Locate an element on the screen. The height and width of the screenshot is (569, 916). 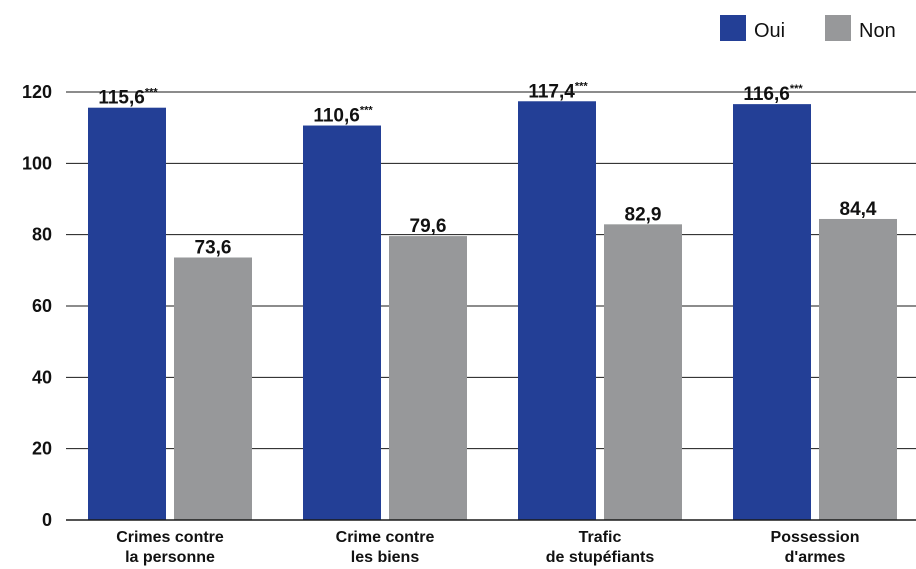
y-tick-label: 20 is located at coordinates (42, 449).